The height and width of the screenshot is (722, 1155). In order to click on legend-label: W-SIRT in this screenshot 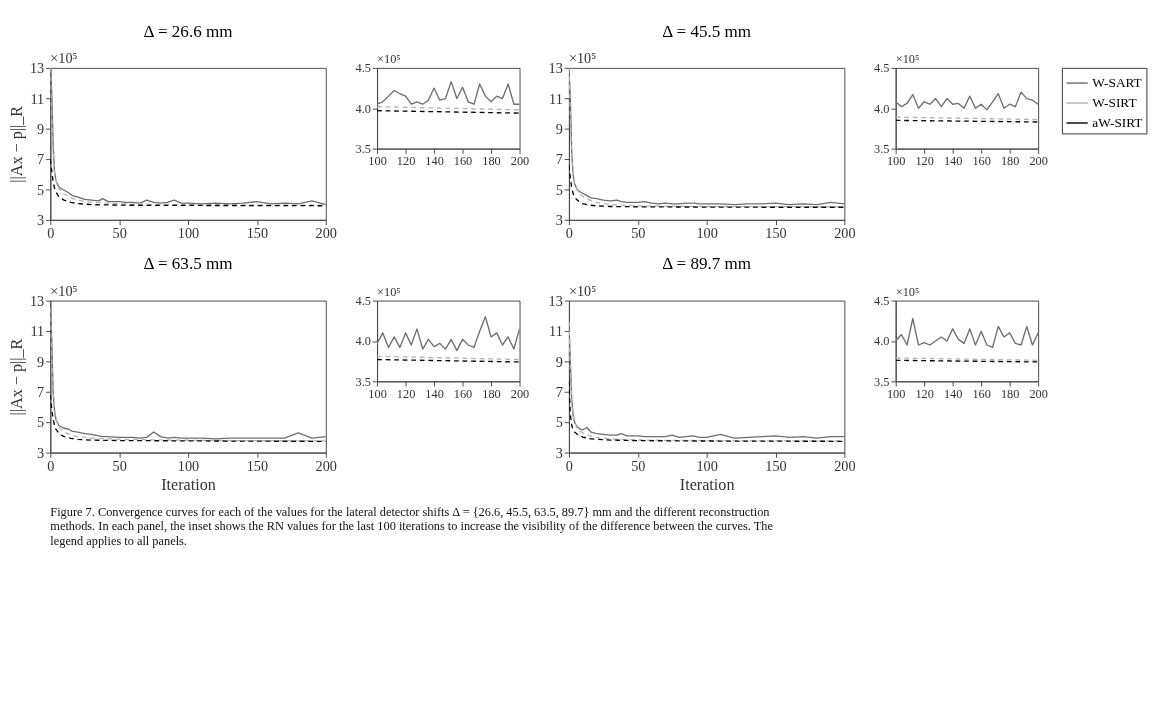, I will do `click(1114, 102)`.